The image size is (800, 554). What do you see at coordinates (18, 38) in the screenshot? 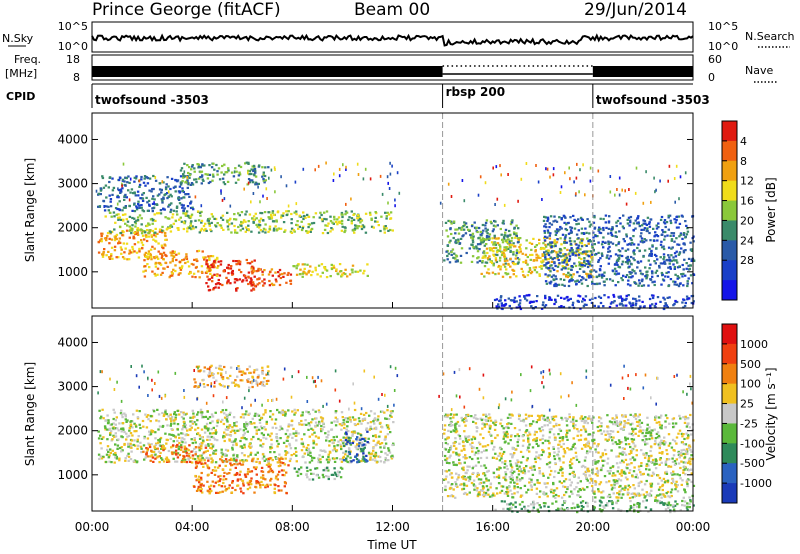
I see `nsky-label: N.Sky` at bounding box center [18, 38].